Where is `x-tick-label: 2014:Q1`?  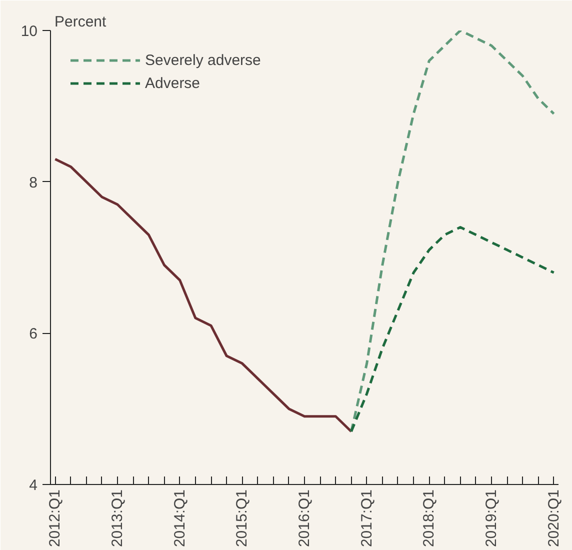
x-tick-label: 2014:Q1 is located at coordinates (179, 519).